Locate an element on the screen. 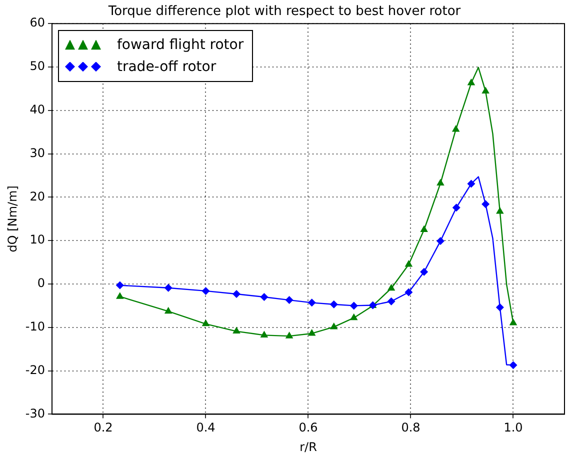  y-tick-label: 50 is located at coordinates (37, 66).